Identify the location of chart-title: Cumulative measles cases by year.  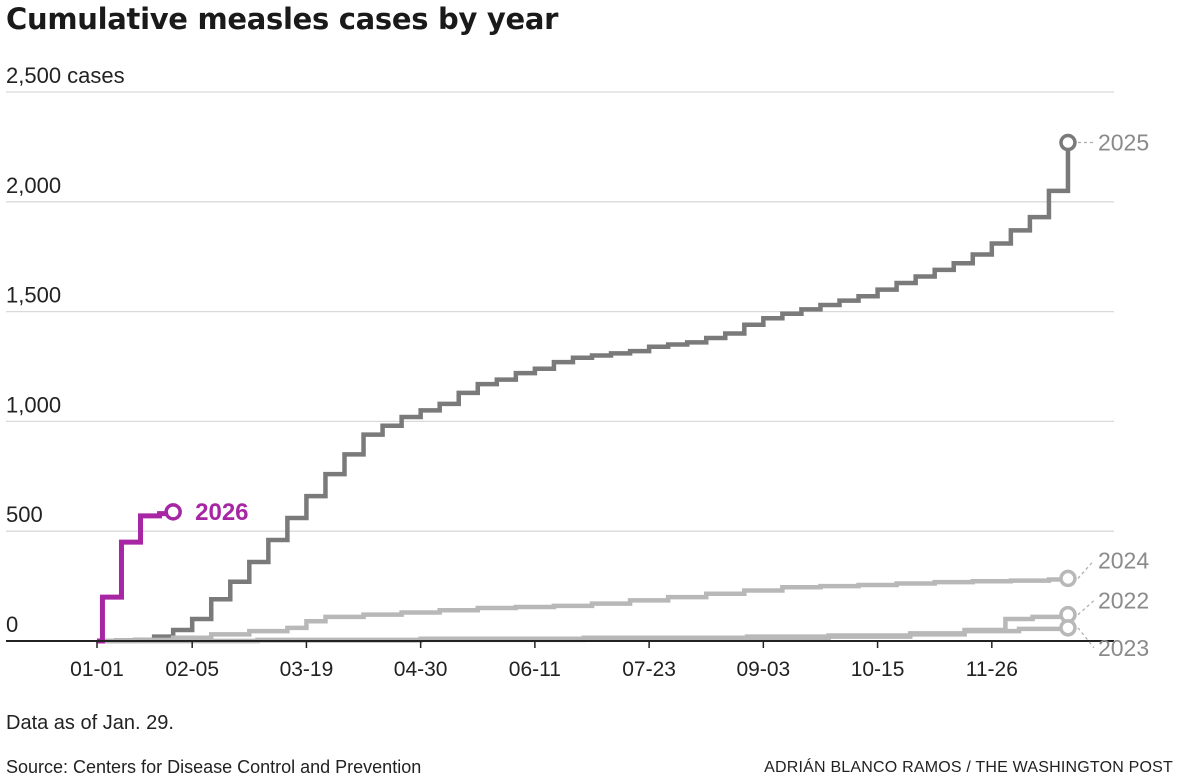
(282, 19).